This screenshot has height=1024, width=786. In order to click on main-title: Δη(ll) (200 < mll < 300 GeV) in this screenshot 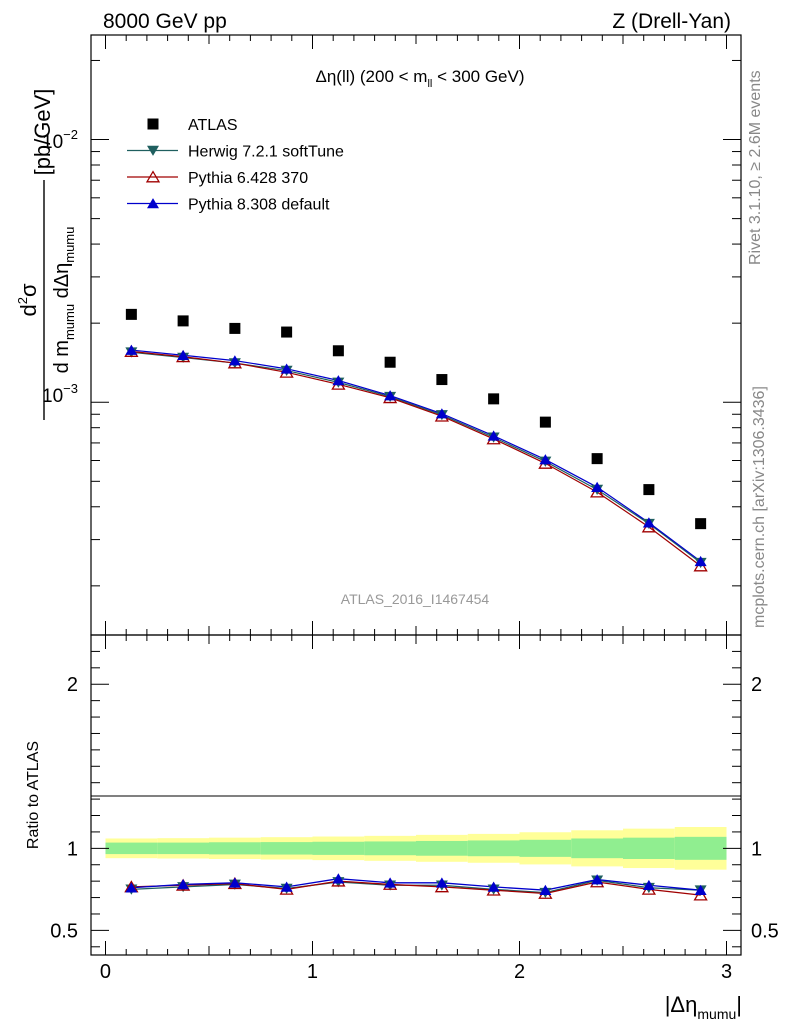, I will do `click(419, 78)`.